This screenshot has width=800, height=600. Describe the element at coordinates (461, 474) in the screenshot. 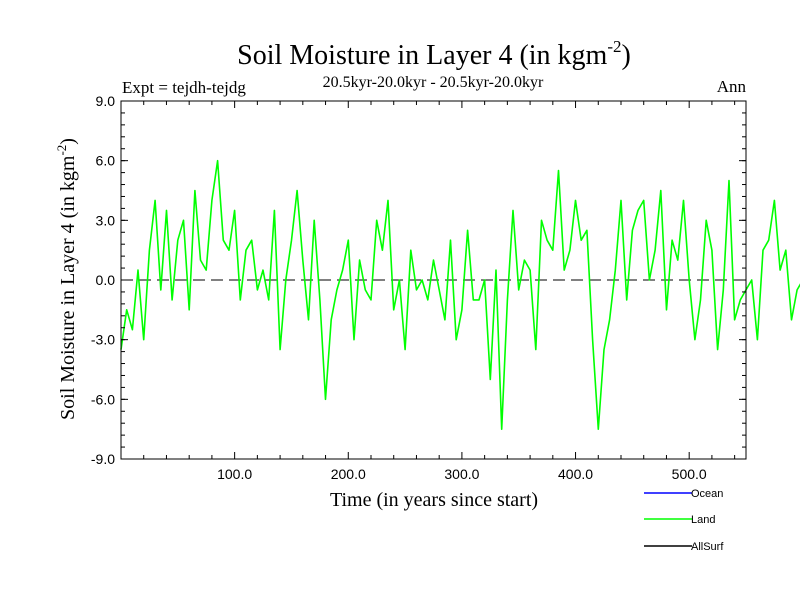

I see `x-tick-label: 300.0` at that location.